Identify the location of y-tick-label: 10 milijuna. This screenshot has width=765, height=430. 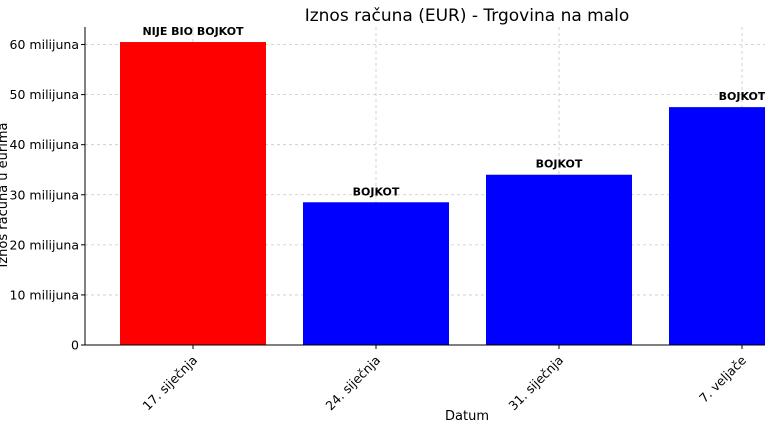
(44, 294).